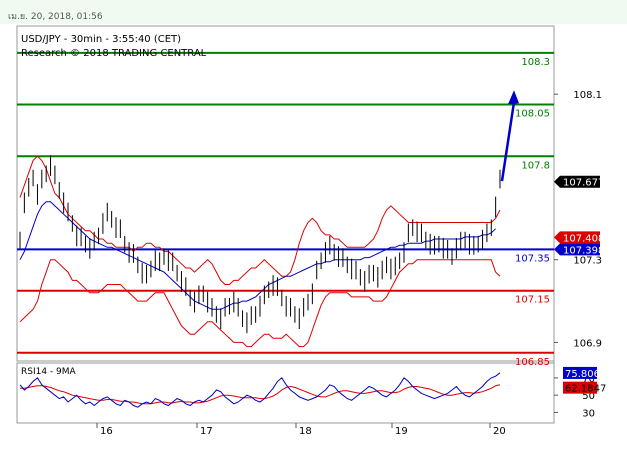 Image resolution: width=627 pixels, height=451 pixels. Describe the element at coordinates (106, 431) in the screenshot. I see `x-tick-label: 16` at that location.